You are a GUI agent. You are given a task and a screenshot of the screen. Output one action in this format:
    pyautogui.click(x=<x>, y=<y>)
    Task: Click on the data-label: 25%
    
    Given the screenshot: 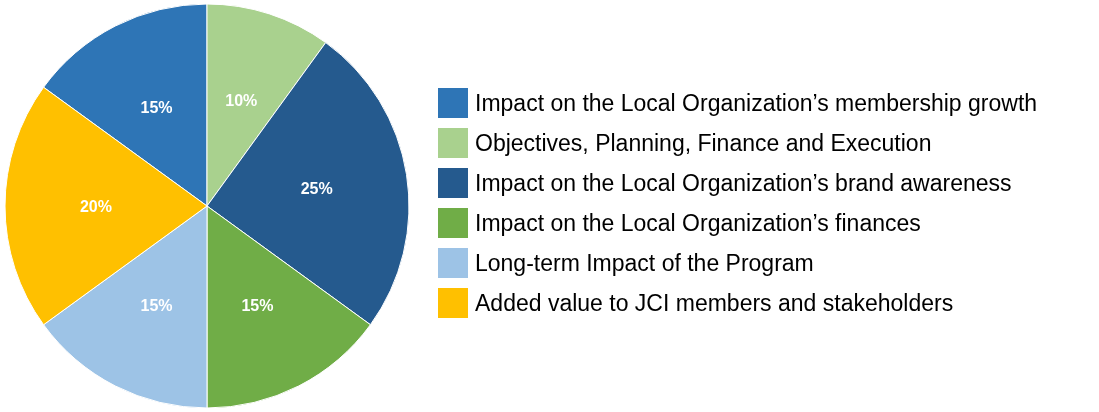 What is the action you would take?
    pyautogui.click(x=316, y=189)
    